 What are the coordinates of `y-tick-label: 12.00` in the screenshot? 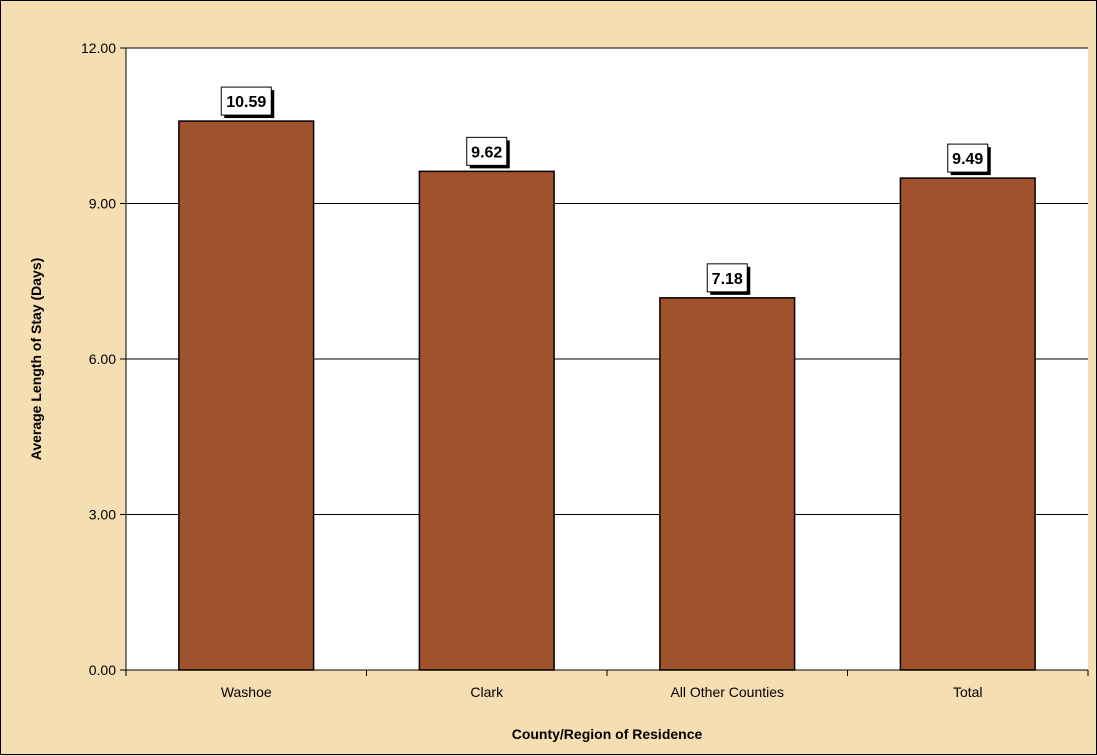 It's located at (98, 48).